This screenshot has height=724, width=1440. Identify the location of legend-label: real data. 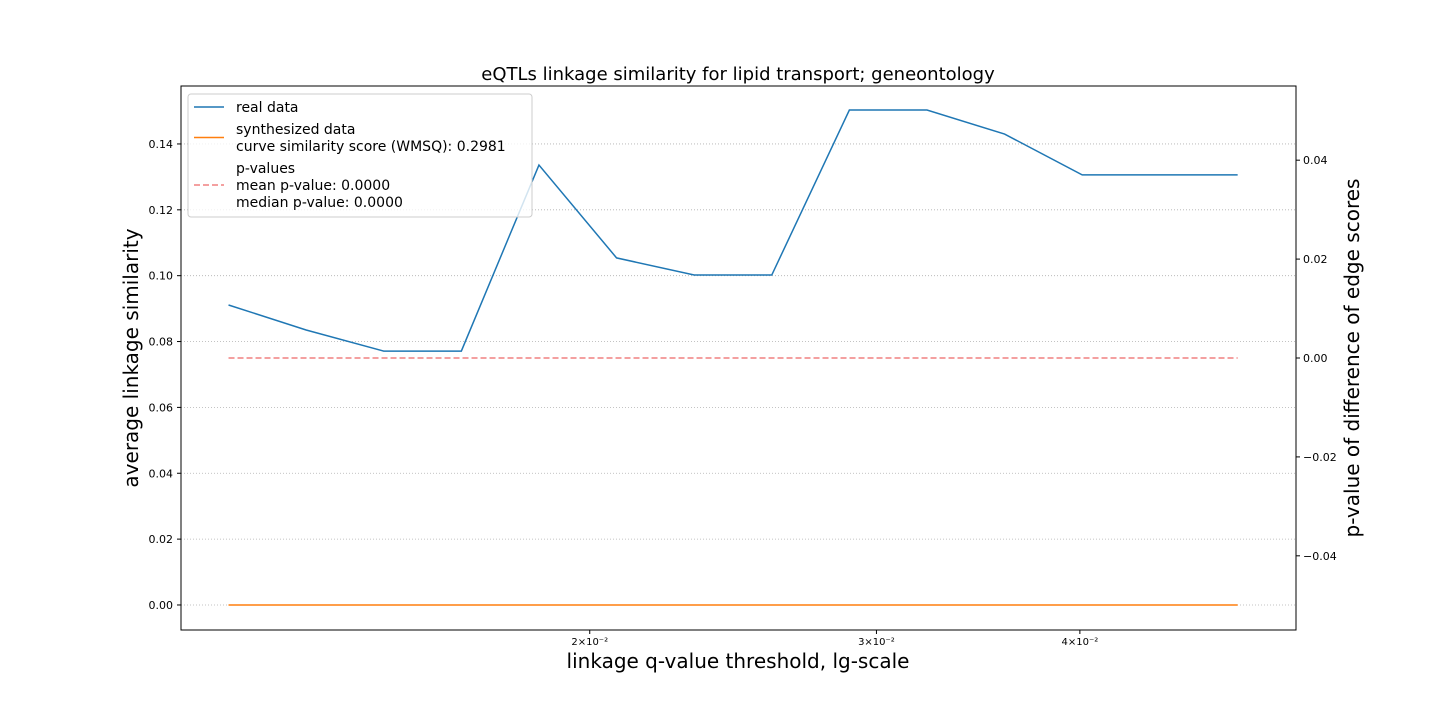
(267, 108).